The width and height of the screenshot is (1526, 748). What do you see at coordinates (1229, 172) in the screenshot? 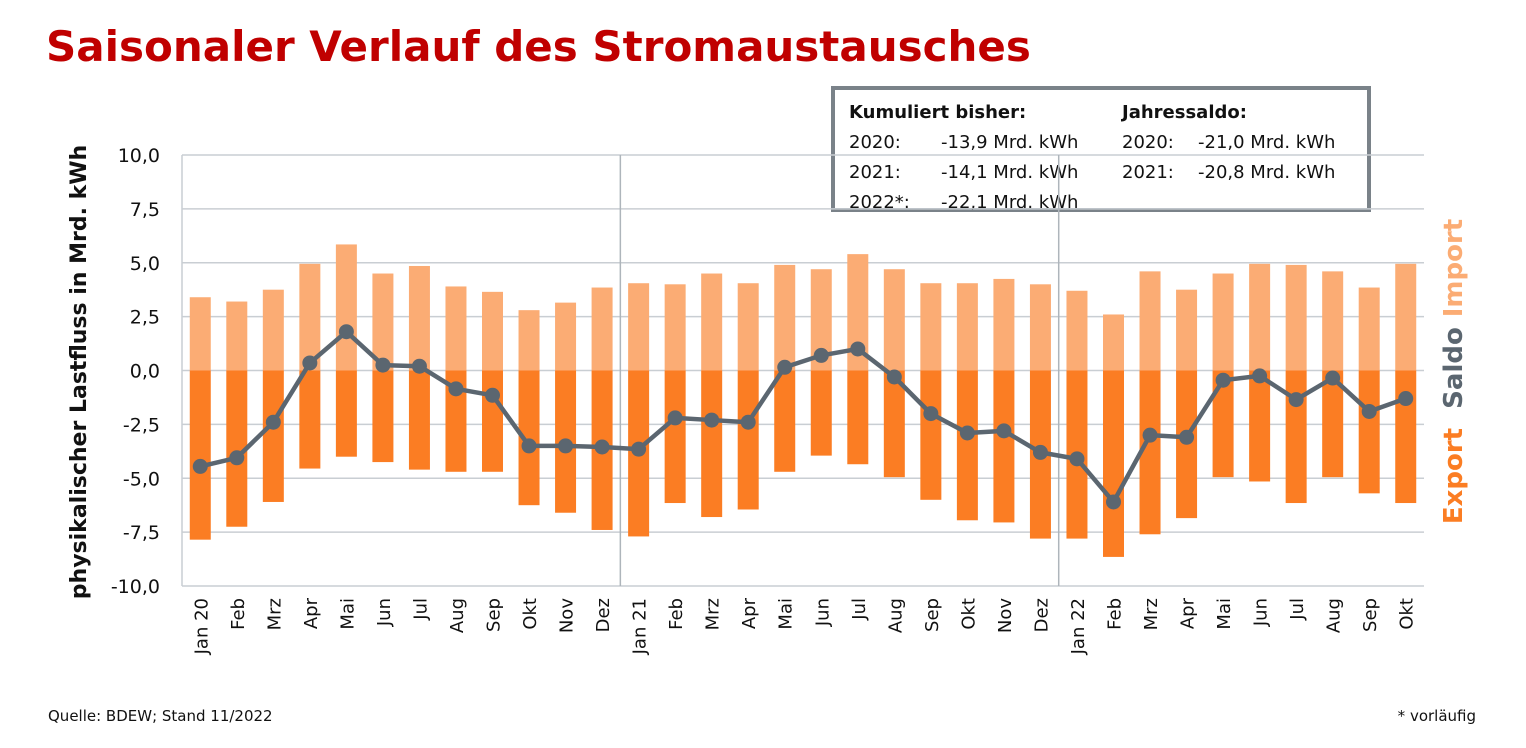
I see `annual-balance-row-2021: 2021: -20,8 Mrd. kWh` at bounding box center [1229, 172].